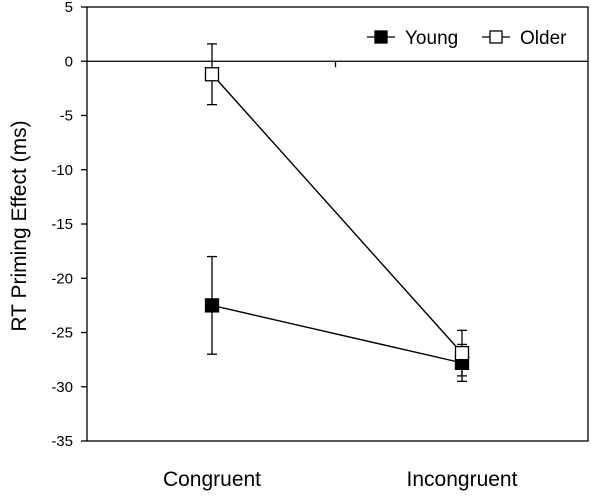  Describe the element at coordinates (69, 61) in the screenshot. I see `y-tick-label: 0` at that location.